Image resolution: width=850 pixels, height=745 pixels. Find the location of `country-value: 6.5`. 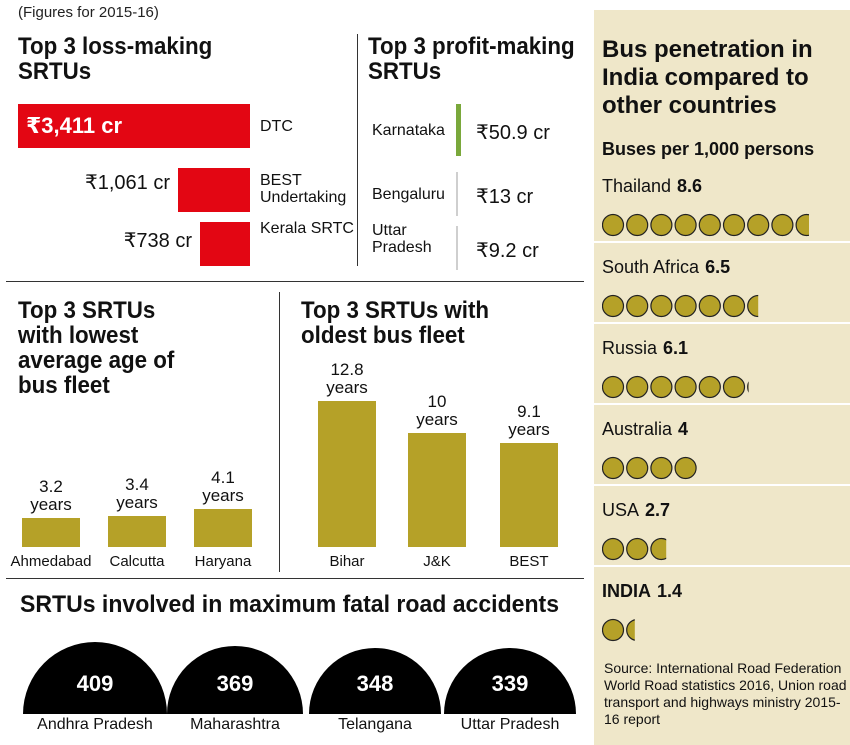

country-value: 6.5 is located at coordinates (718, 267).